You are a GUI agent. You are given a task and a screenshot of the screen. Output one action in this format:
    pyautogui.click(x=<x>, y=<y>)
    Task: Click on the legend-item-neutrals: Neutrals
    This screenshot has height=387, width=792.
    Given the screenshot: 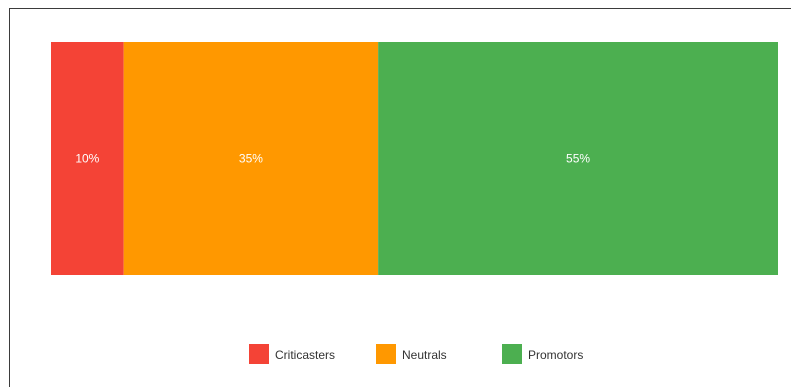 What is the action you would take?
    pyautogui.click(x=411, y=354)
    